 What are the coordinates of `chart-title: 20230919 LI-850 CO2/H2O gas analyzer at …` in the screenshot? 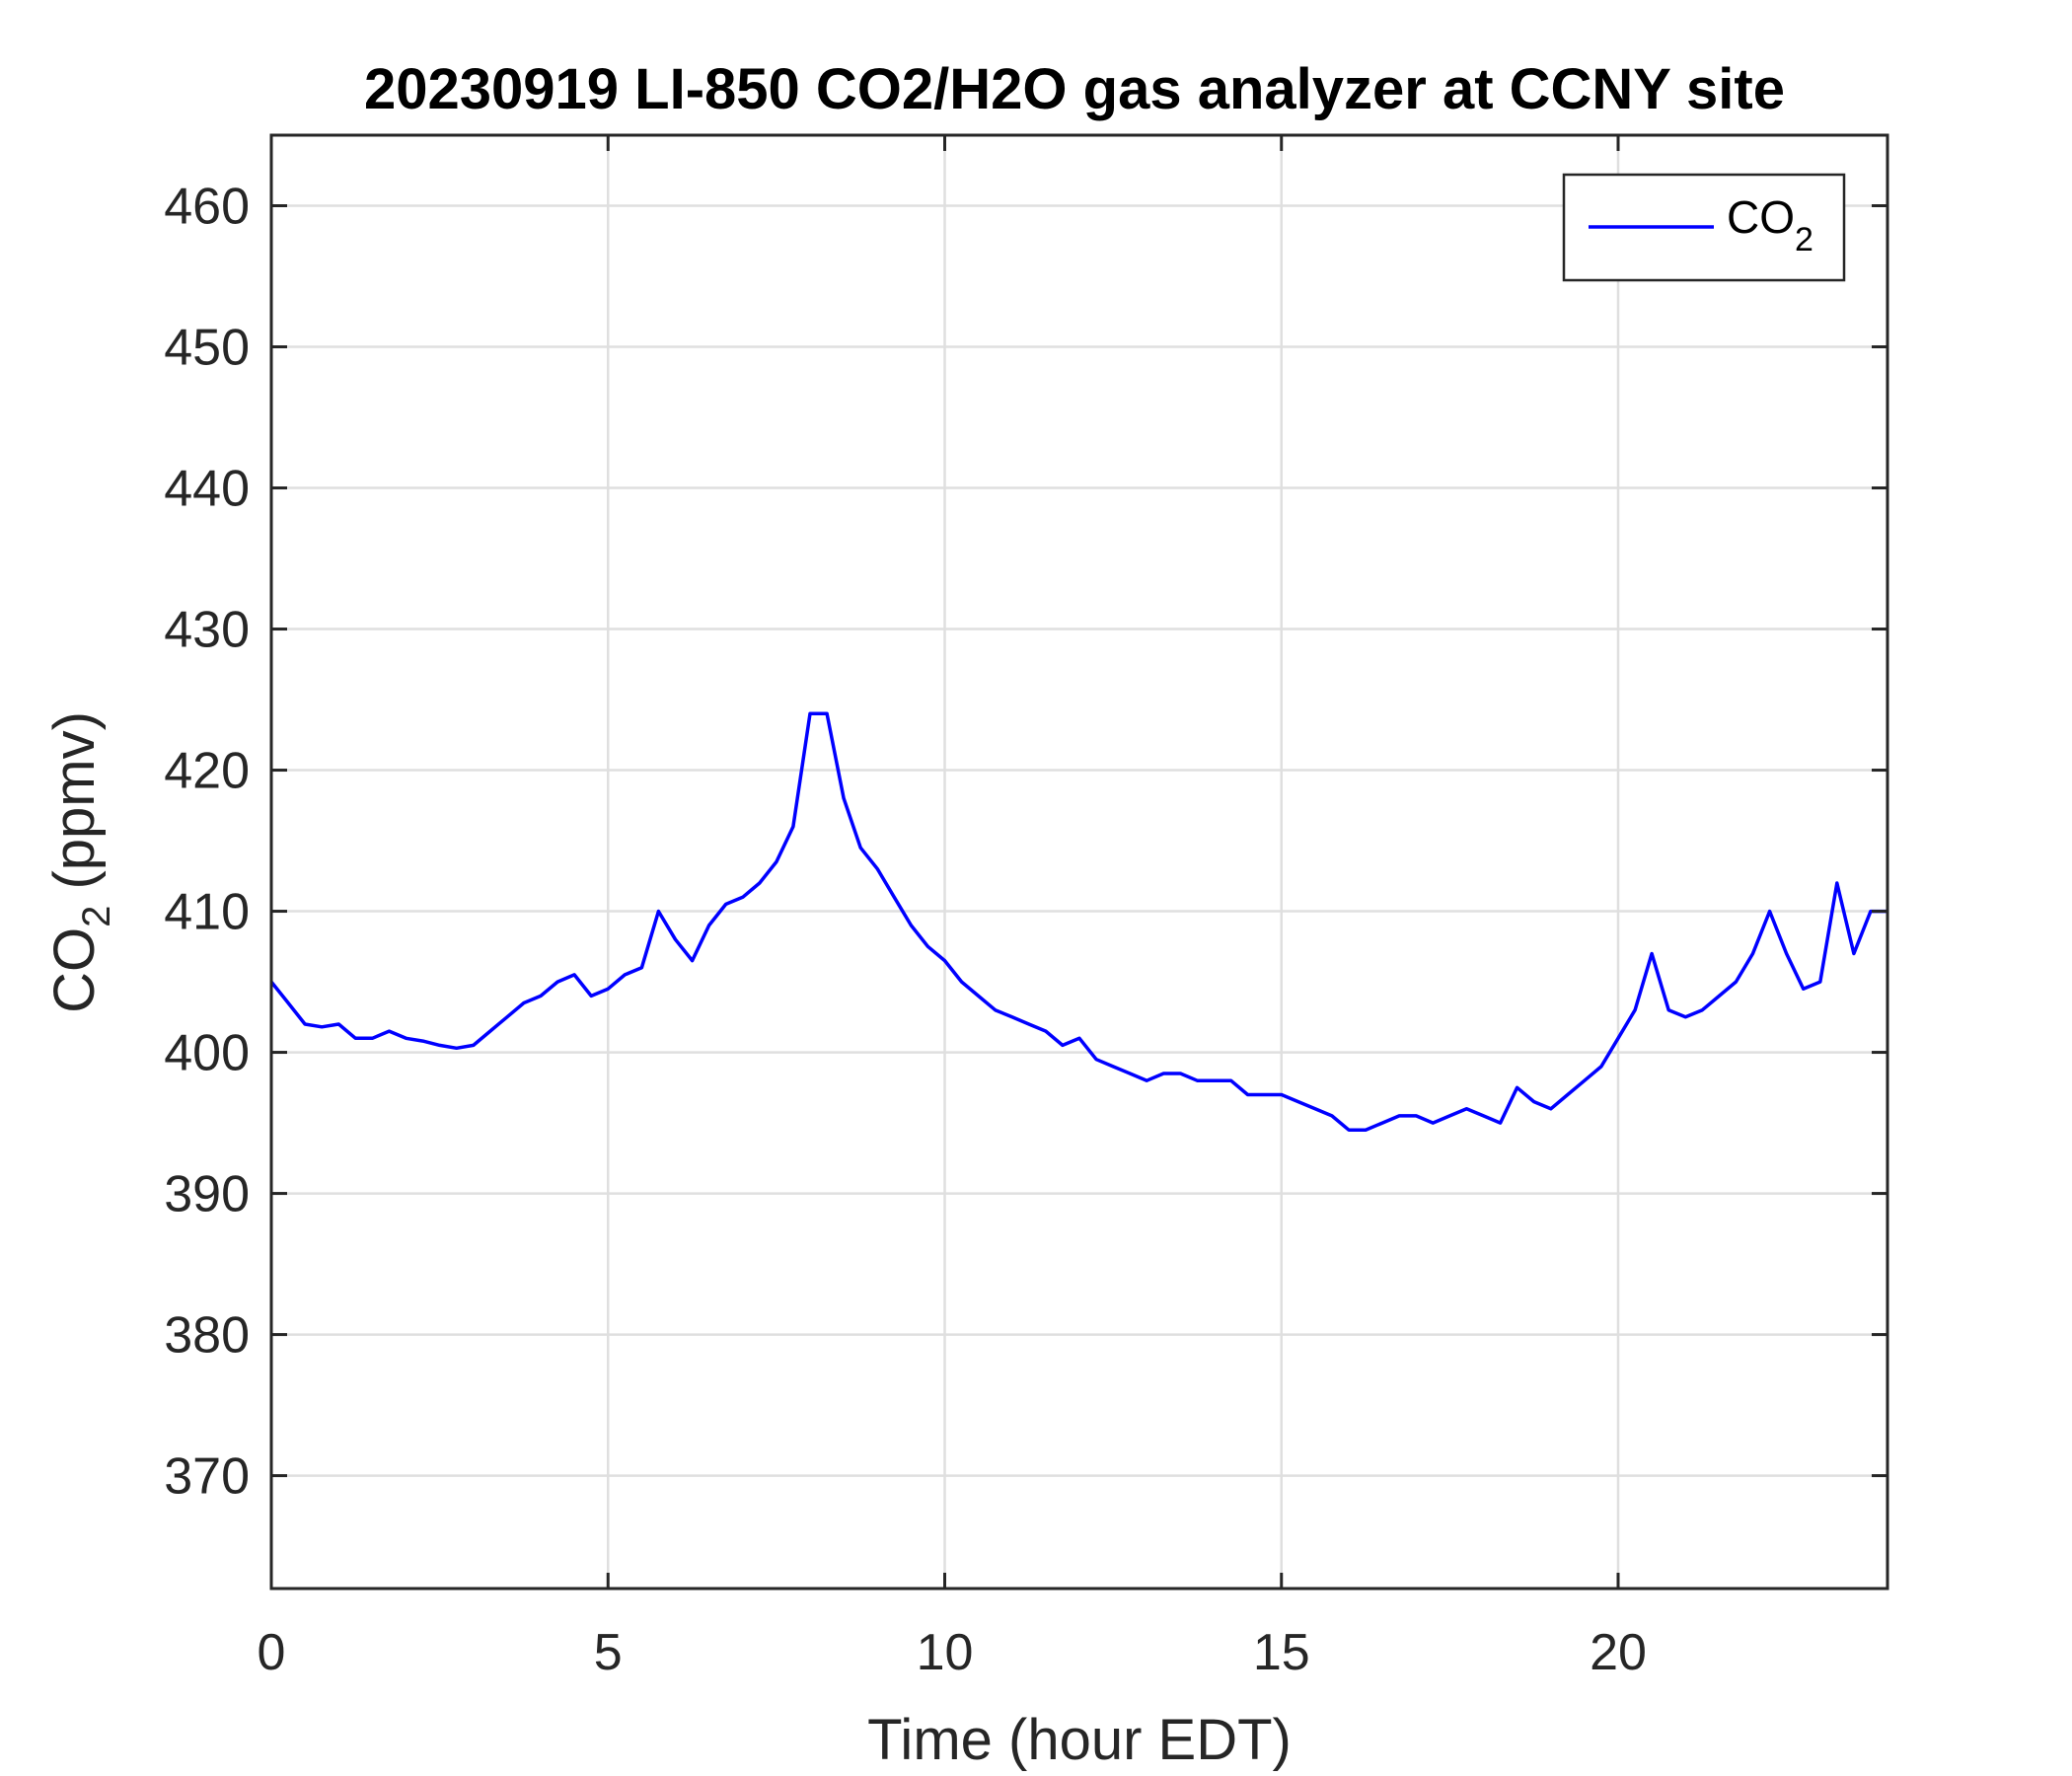 It's located at (1075, 89).